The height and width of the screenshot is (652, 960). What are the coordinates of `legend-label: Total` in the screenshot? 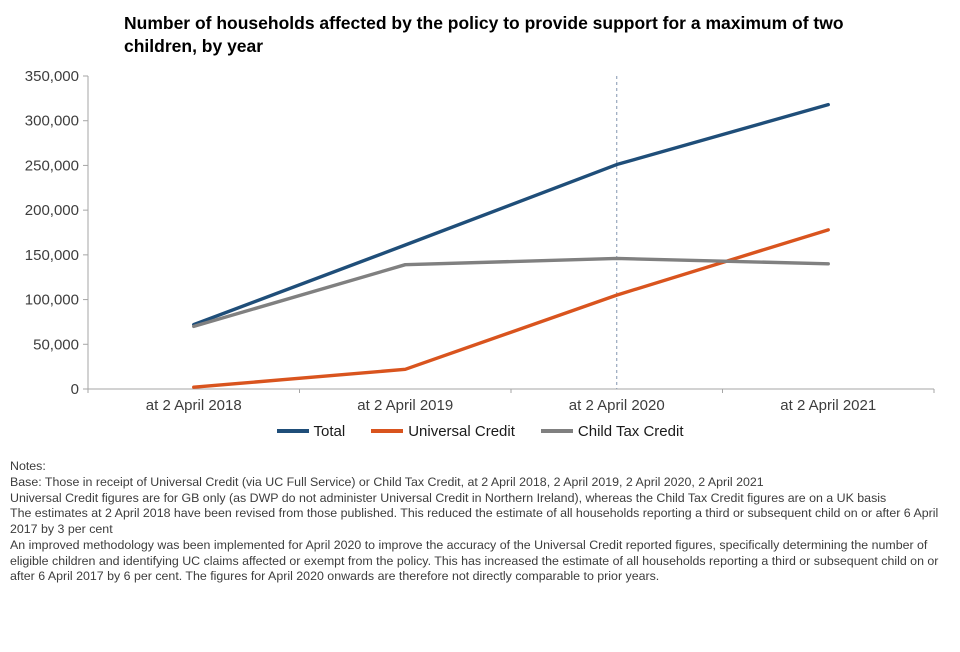 It's located at (329, 431).